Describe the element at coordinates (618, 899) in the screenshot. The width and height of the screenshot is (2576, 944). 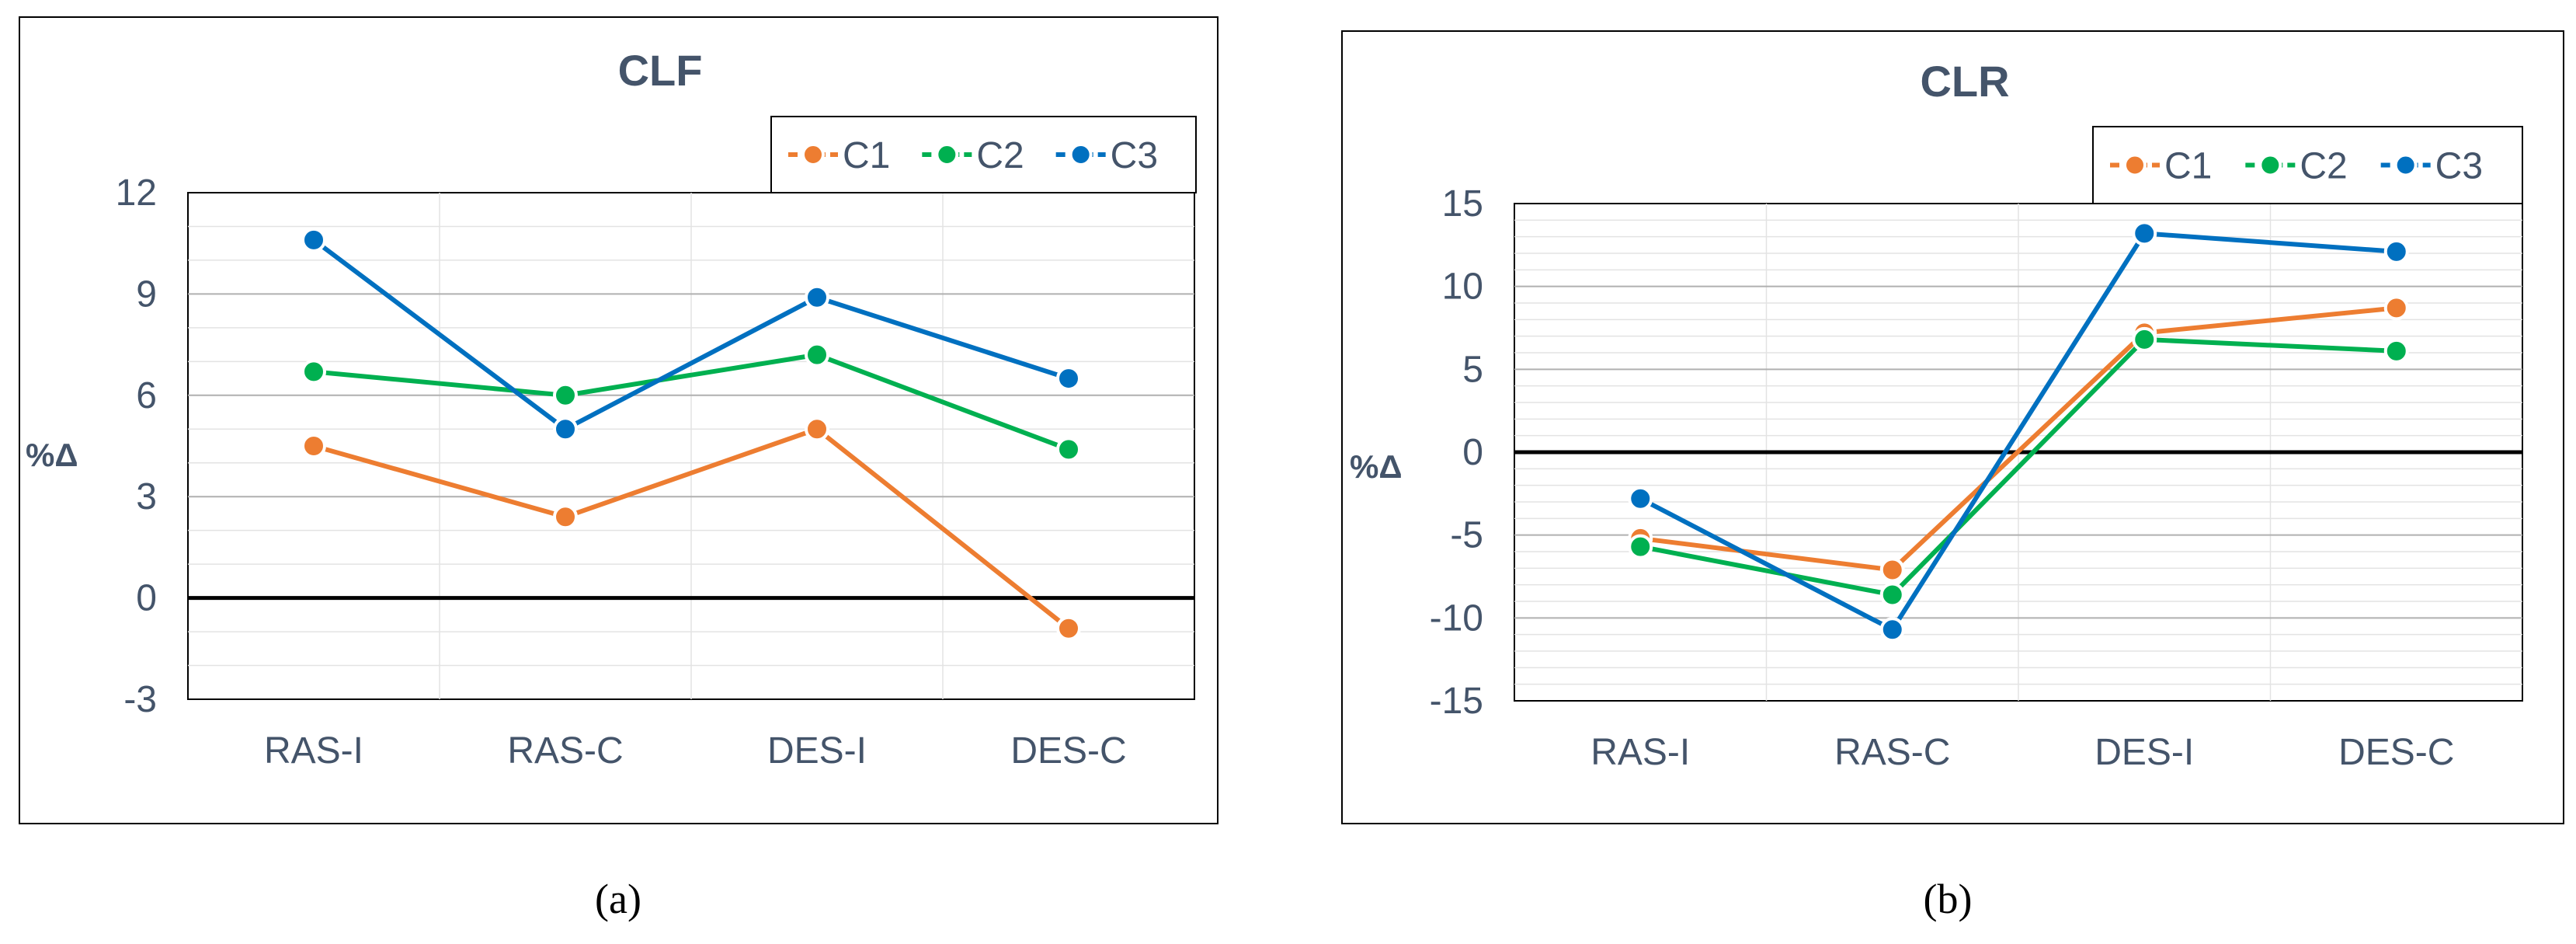
I see `figure-caption: (a)` at that location.